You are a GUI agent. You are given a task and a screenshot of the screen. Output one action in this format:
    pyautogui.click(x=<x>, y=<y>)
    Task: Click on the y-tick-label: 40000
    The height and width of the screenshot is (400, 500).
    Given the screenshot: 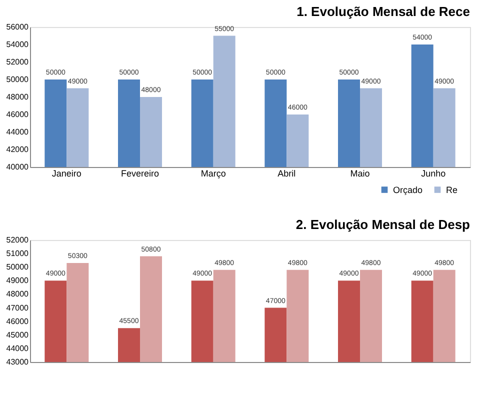 What is the action you would take?
    pyautogui.click(x=18, y=167)
    